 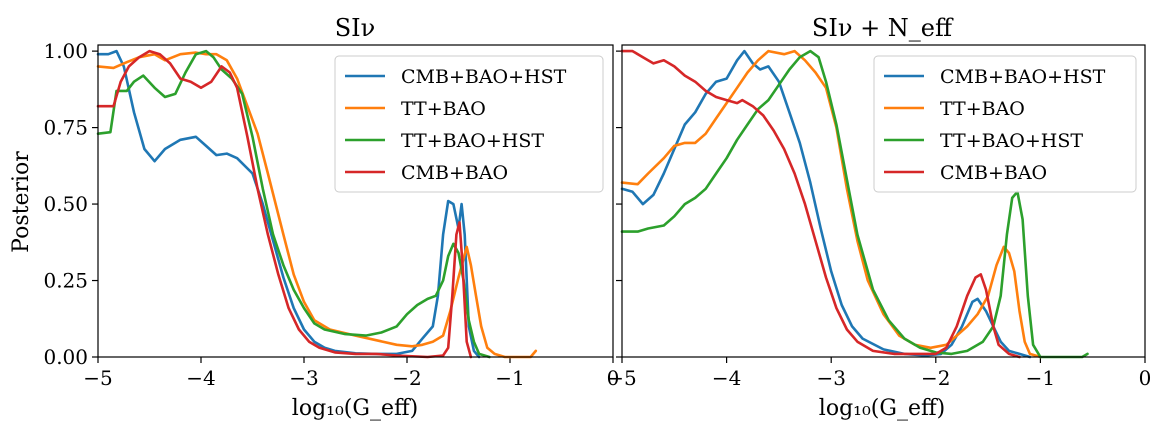 I want to click on panel-right-x-axis-label: log₁₀(G_eff), so click(x=882, y=408).